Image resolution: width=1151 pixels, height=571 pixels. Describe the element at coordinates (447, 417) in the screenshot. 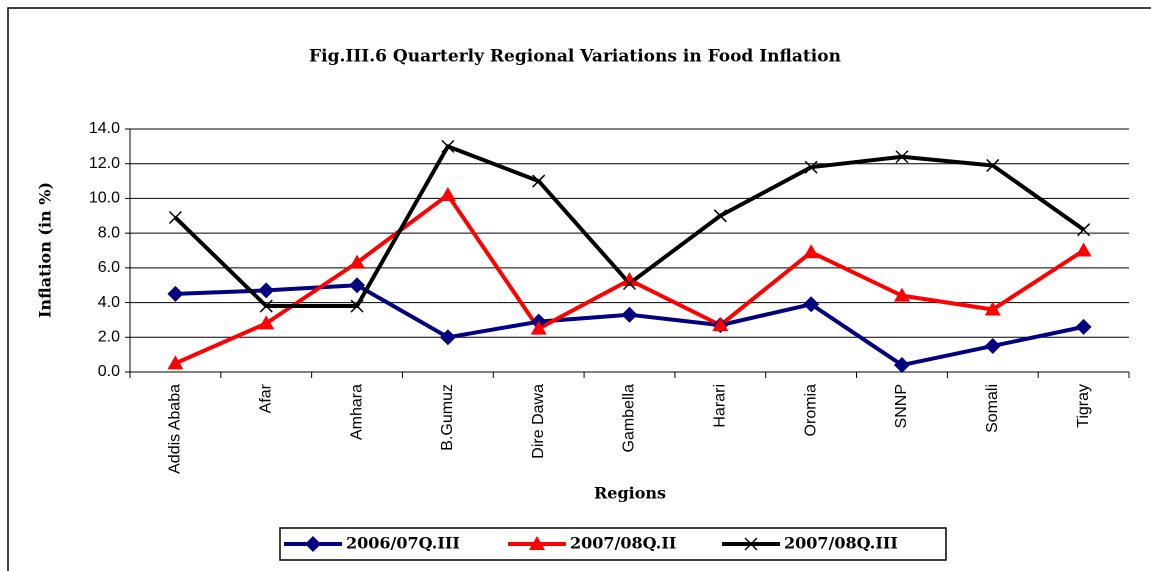

I see `x-tick-label: B.Gumuz` at that location.